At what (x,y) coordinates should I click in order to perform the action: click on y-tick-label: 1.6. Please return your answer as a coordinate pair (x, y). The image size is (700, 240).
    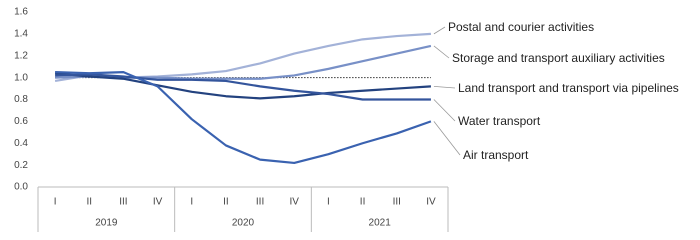
    Looking at the image, I should click on (21, 12).